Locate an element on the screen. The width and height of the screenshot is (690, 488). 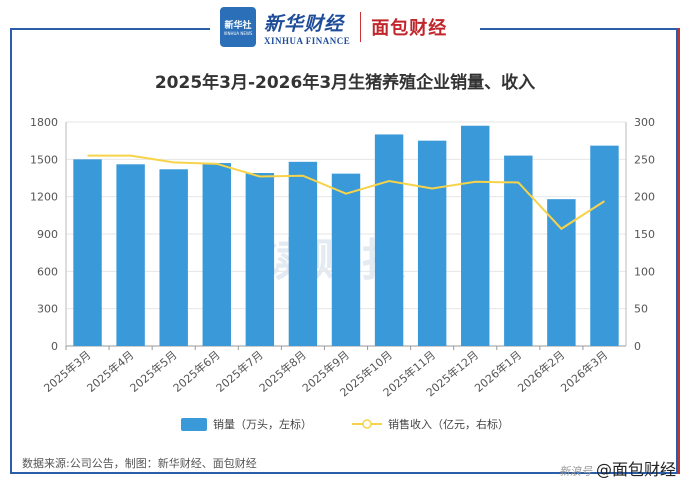
brand-en: XINHUA FINANCE is located at coordinates (307, 40).